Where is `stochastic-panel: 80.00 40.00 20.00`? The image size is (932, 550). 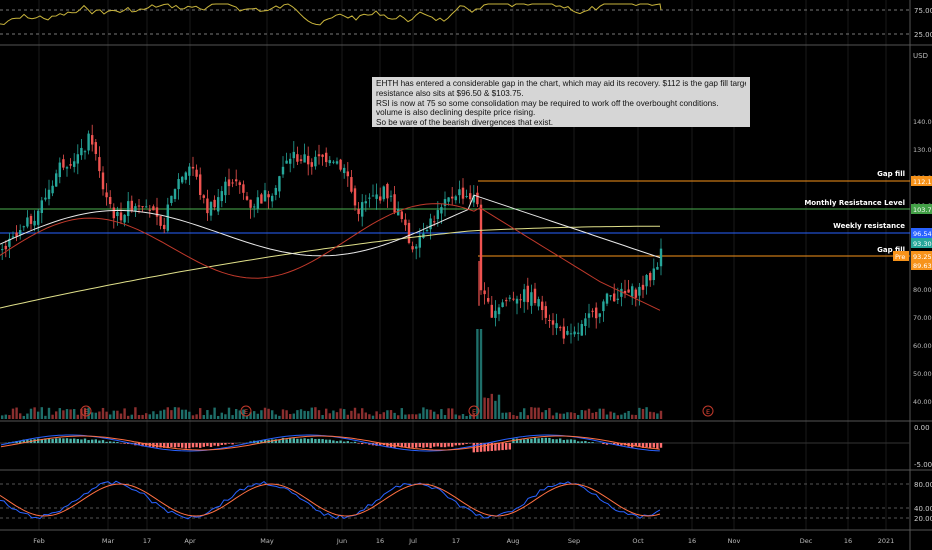 stochastic-panel: 80.00 40.00 20.00 is located at coordinates (466, 501).